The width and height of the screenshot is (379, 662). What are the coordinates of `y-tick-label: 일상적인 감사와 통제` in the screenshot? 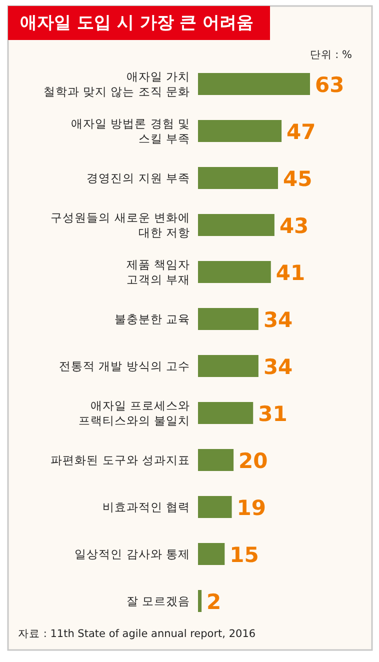 It's located at (132, 554).